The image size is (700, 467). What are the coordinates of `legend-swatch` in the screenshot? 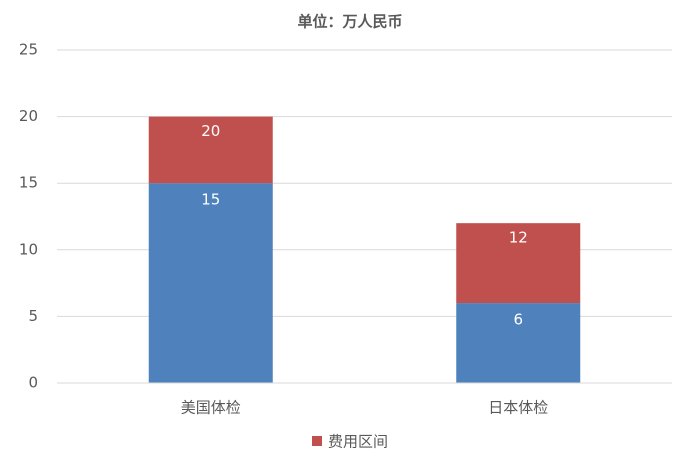 It's located at (317, 441).